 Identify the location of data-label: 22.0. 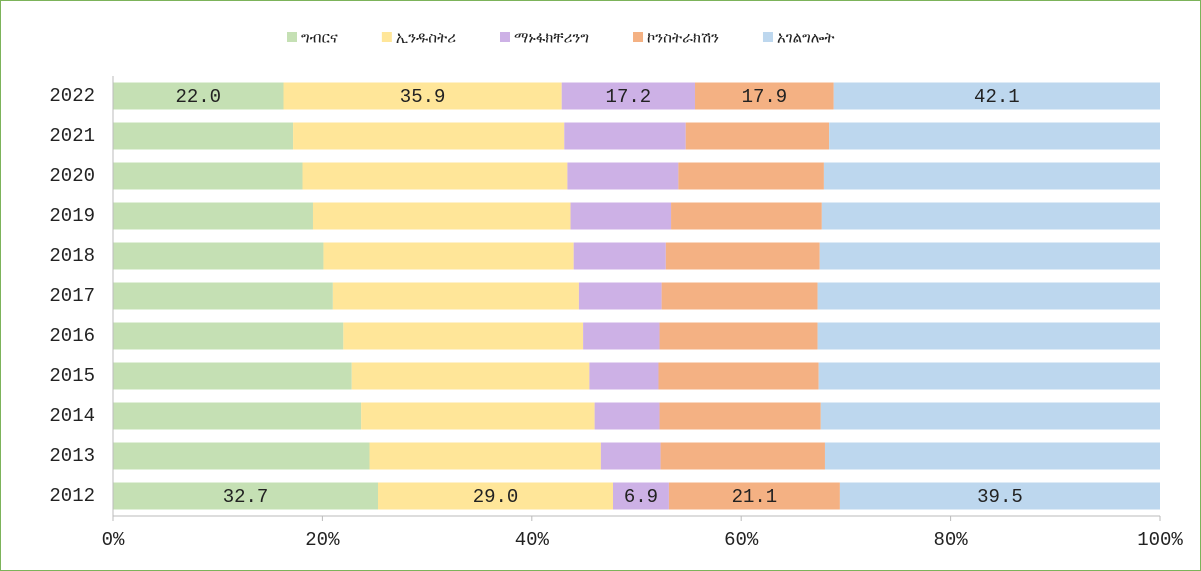
(198, 97).